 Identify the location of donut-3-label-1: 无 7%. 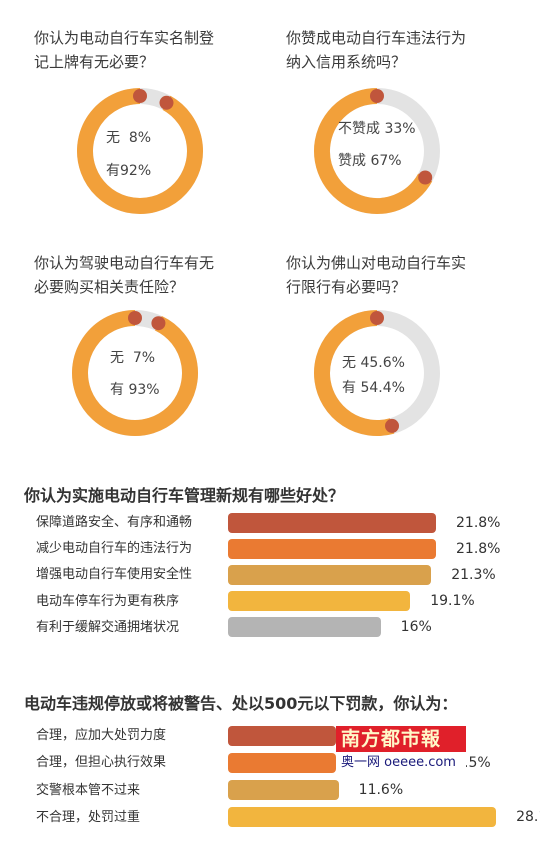
(133, 358).